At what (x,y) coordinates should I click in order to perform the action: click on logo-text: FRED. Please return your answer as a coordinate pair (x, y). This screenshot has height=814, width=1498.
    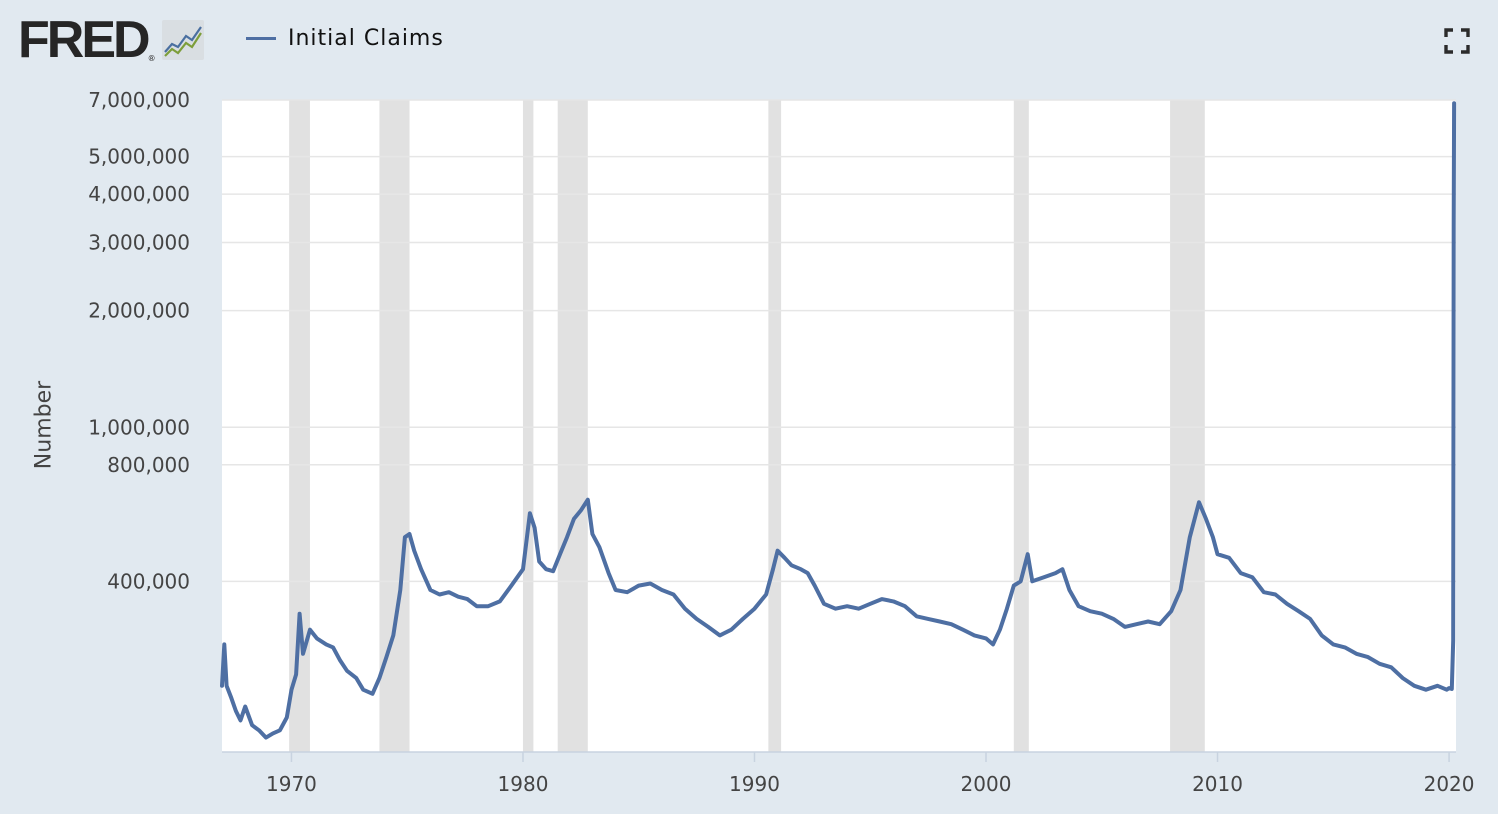
    Looking at the image, I should click on (84, 40).